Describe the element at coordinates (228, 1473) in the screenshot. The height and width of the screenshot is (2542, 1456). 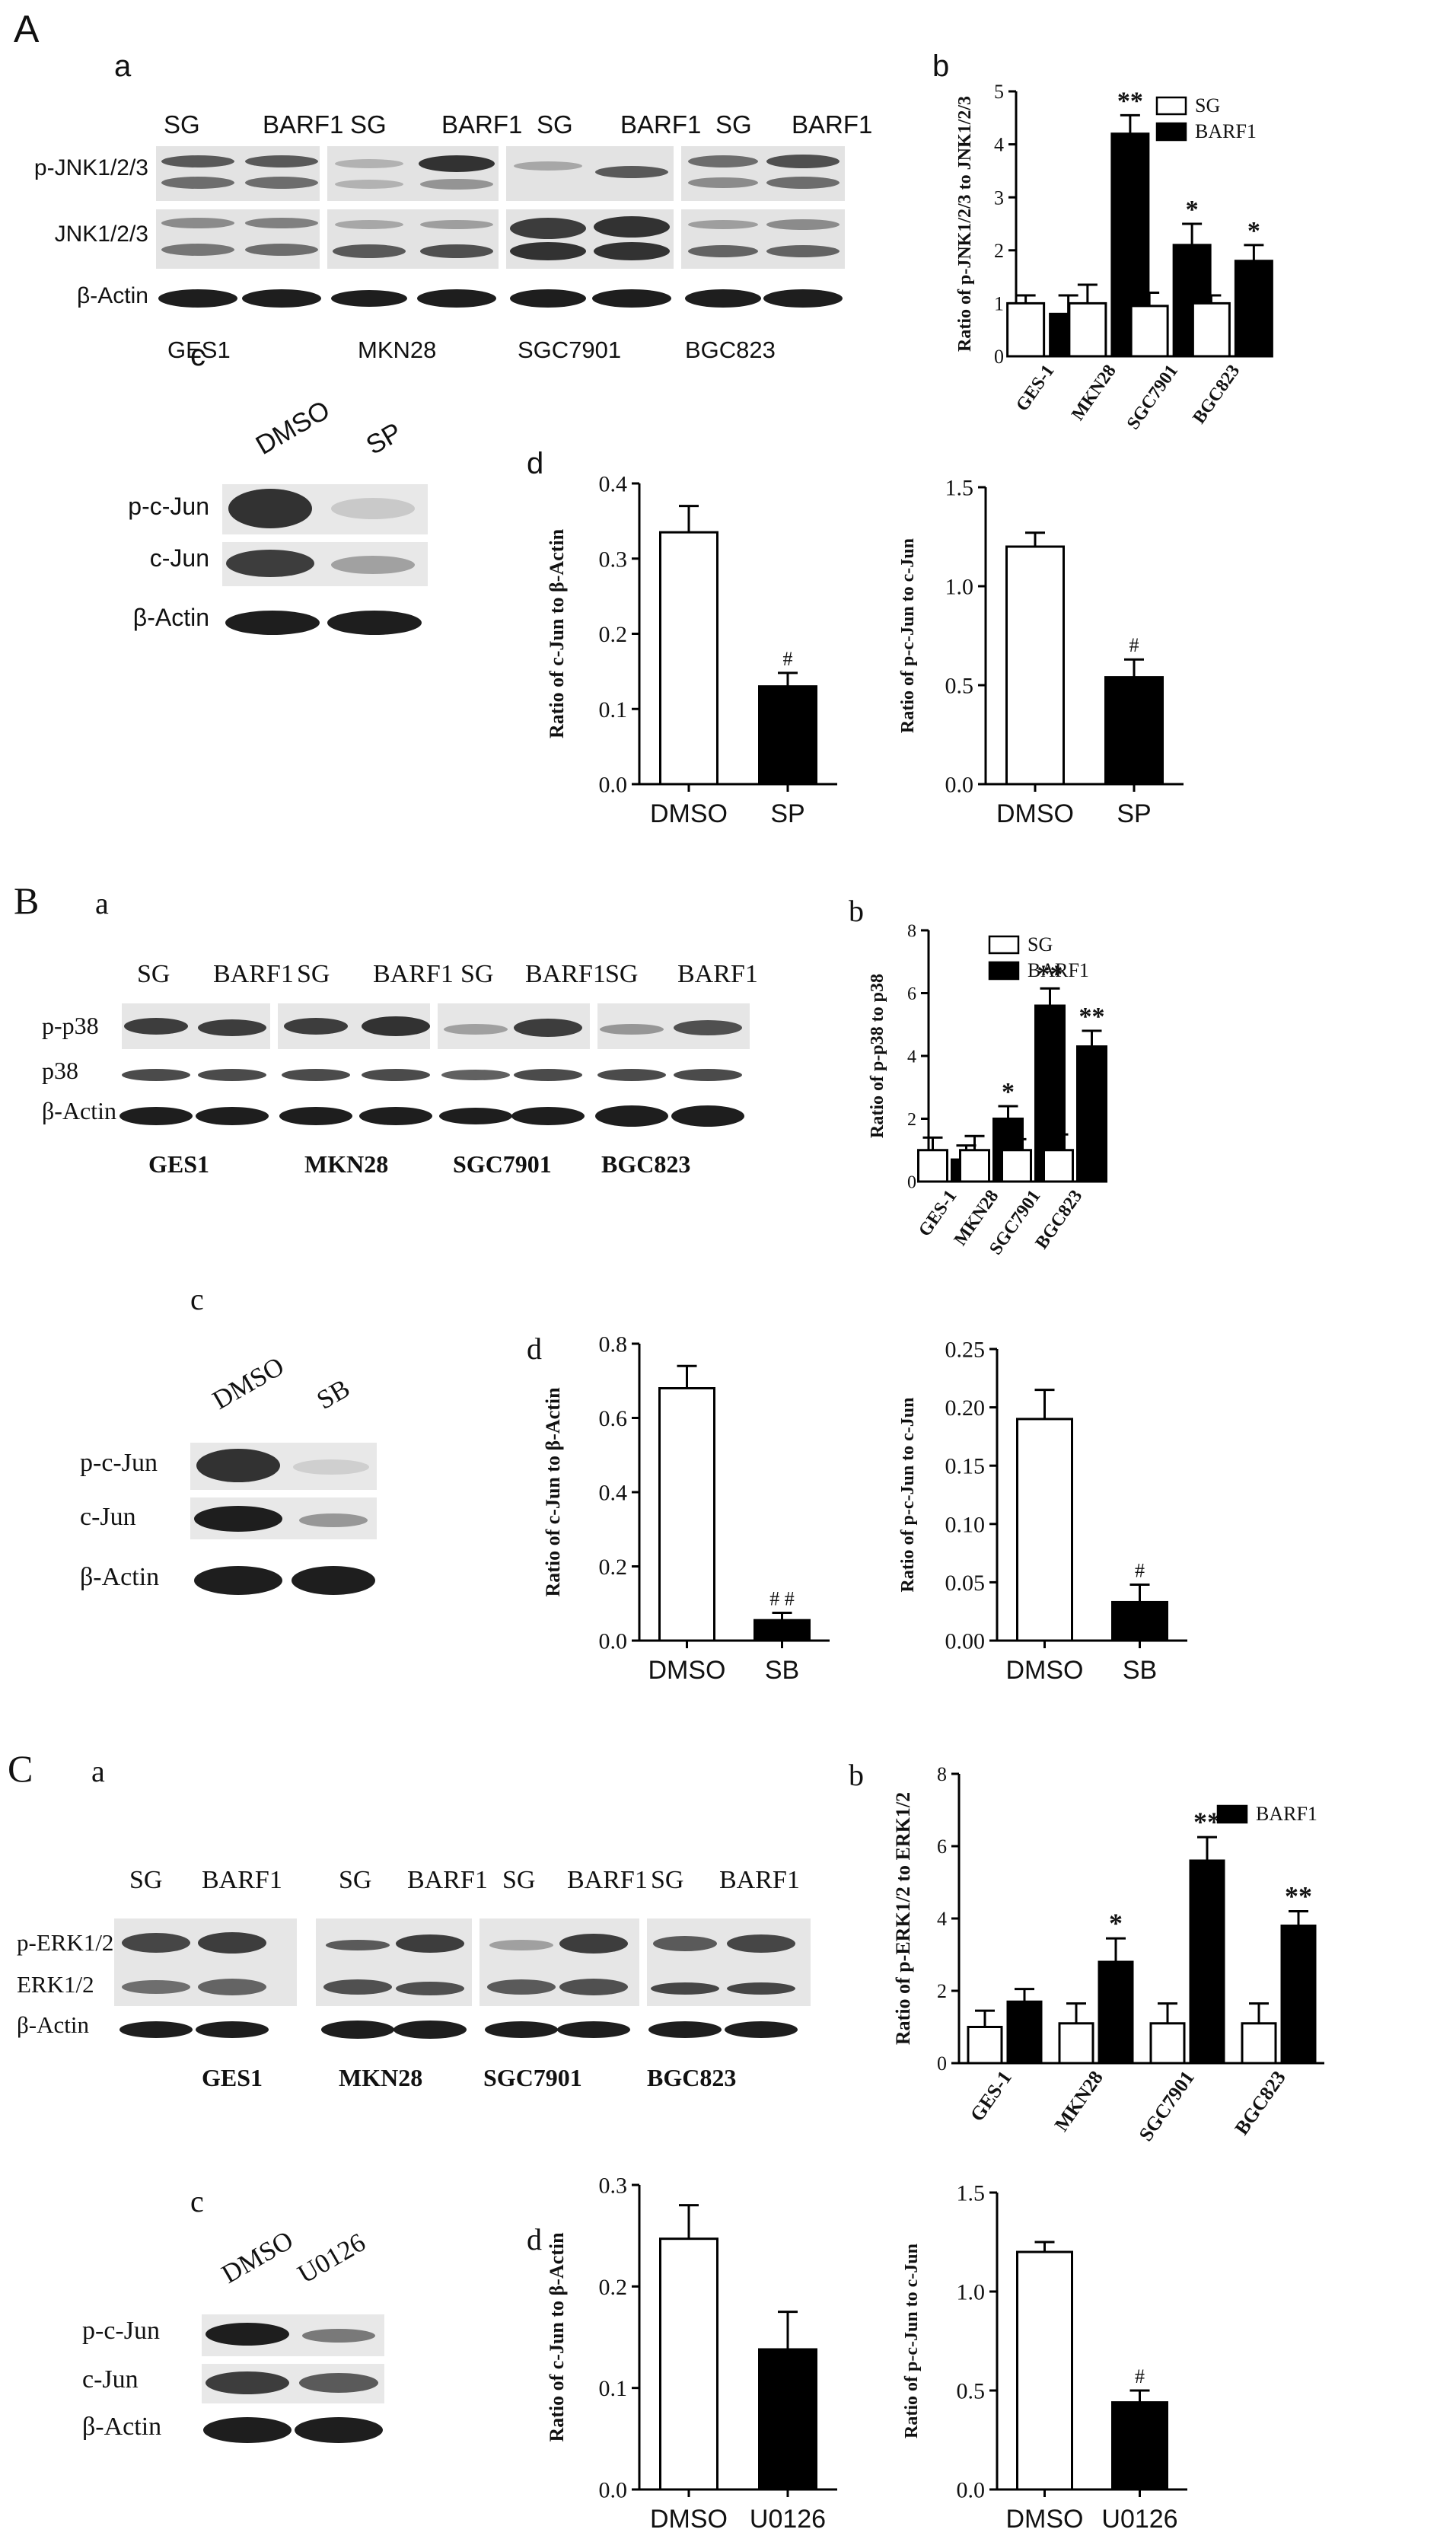
I see `blot-Bc: DMSO SB p-c-Jun c-Jun β-Actin` at that location.